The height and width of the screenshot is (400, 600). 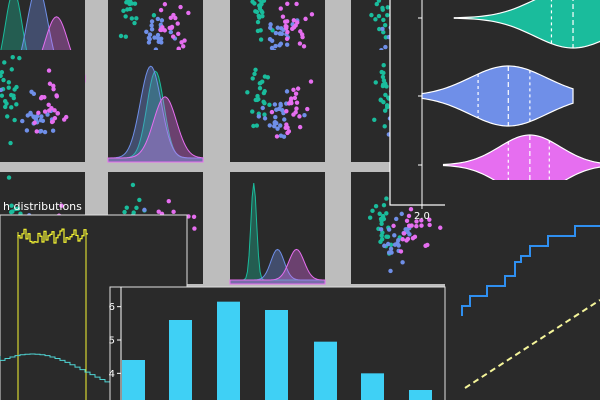 What do you see at coordinates (277, 266) in the screenshot?
I see `density-curve` at bounding box center [277, 266].